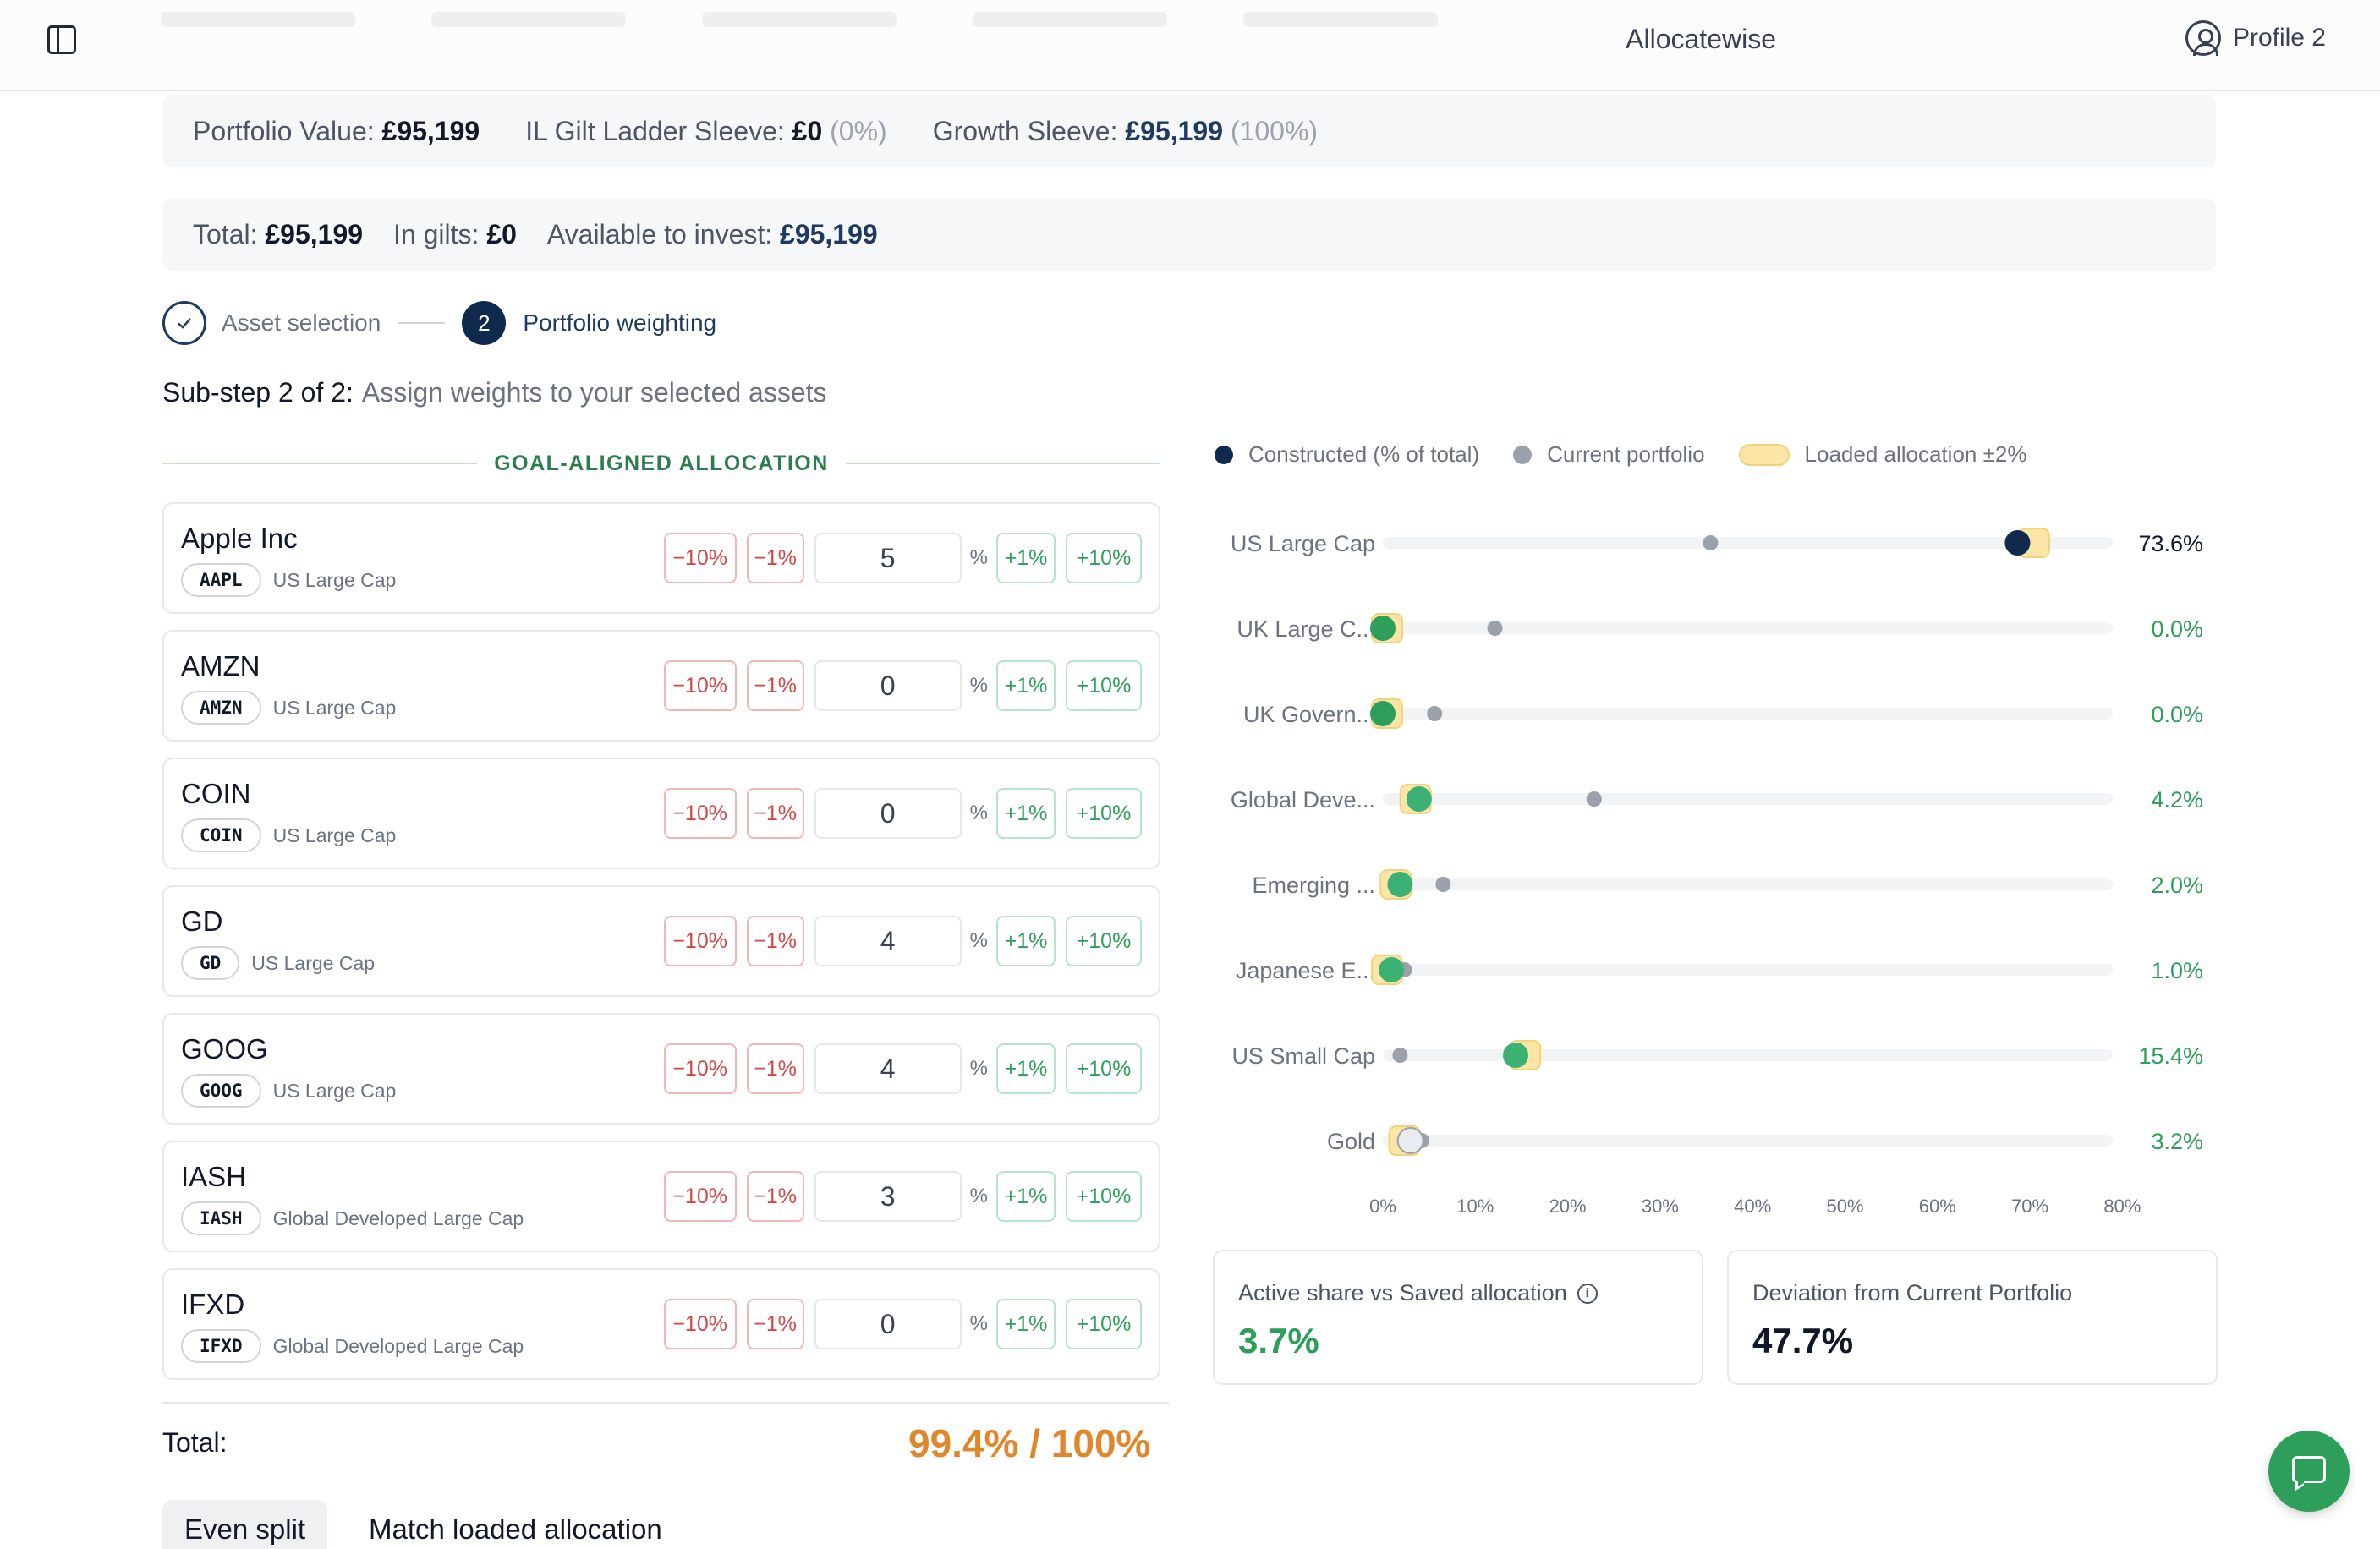 The height and width of the screenshot is (1549, 2380). Describe the element at coordinates (2170, 543) in the screenshot. I see `chart-value-label: 73.6%` at that location.